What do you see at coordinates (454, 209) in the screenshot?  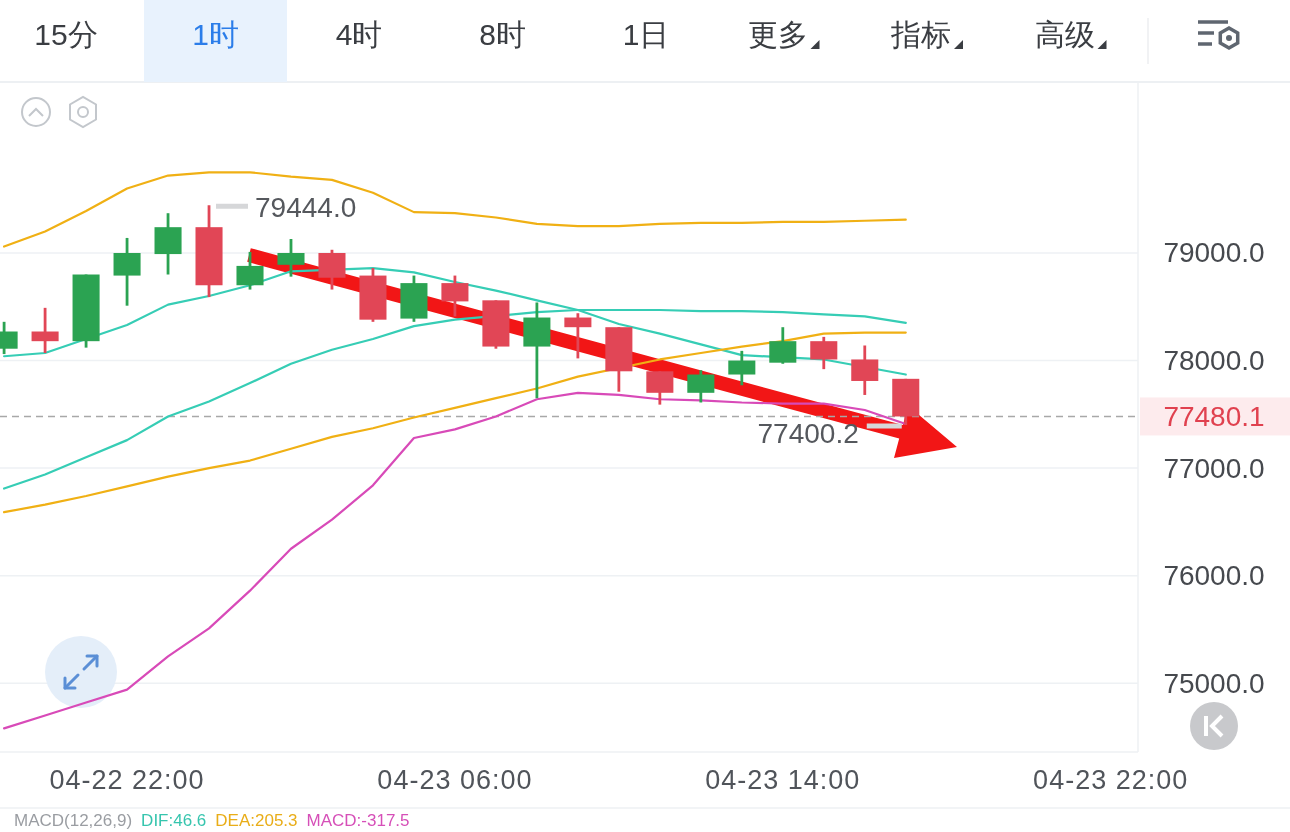 I see `line-series` at bounding box center [454, 209].